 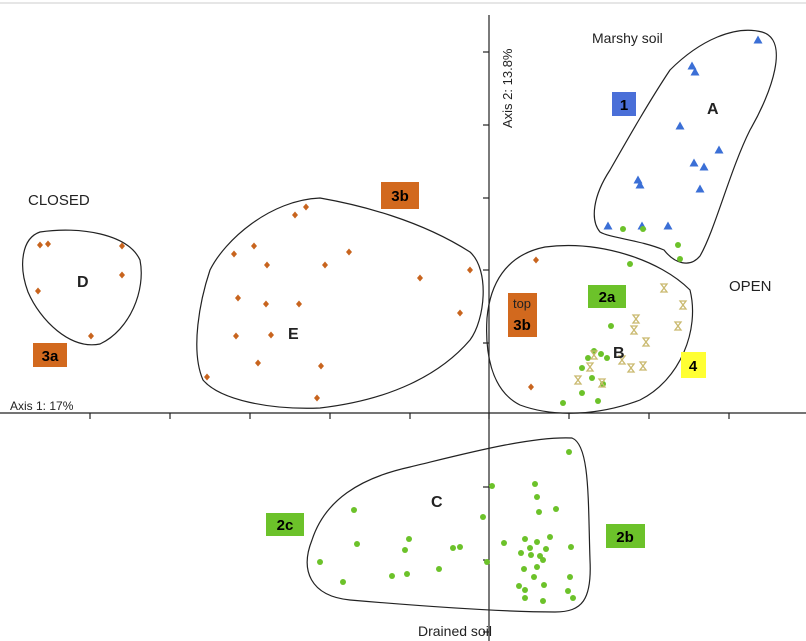 I want to click on group-label-D: D, so click(x=83, y=282).